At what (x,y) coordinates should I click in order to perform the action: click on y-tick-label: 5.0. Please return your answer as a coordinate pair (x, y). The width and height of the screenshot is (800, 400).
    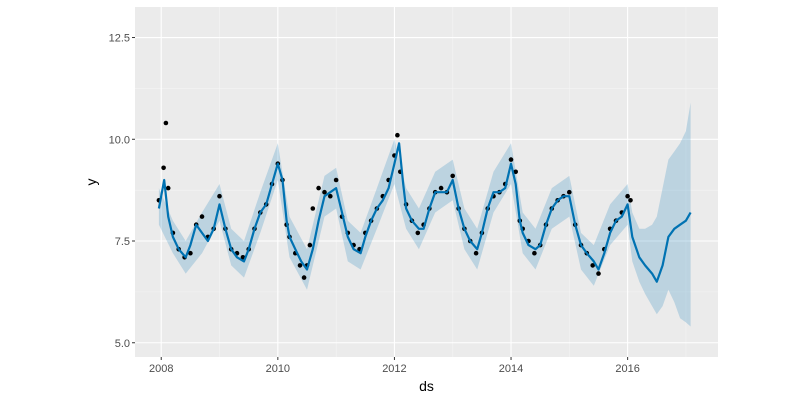
    Looking at the image, I should click on (122, 344).